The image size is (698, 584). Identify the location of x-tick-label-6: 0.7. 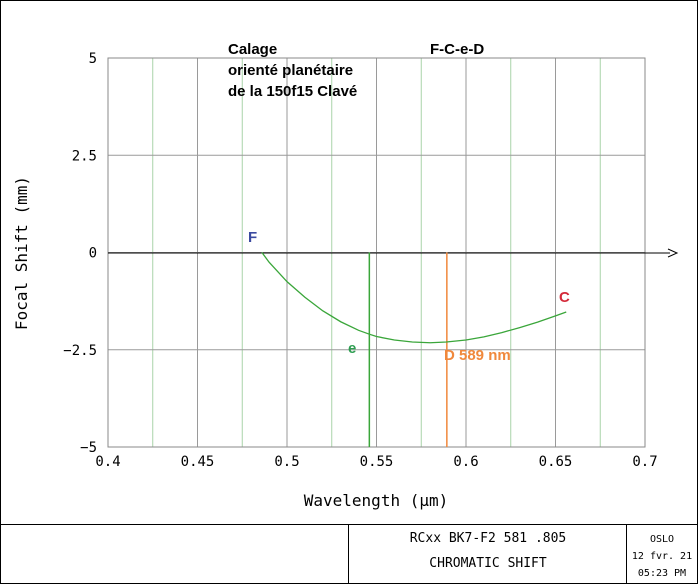
(644, 462).